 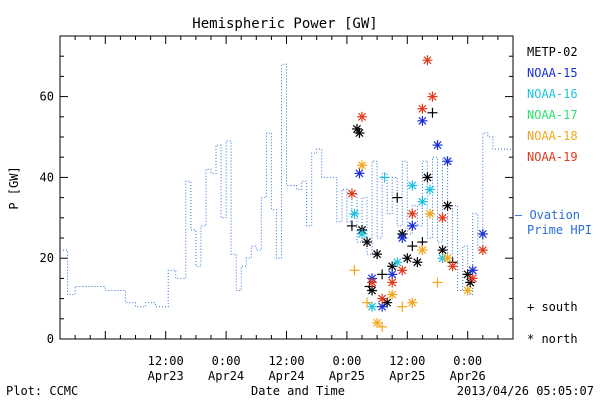 I want to click on legend-entry-noaa-16: NOAA-16, so click(x=552, y=94).